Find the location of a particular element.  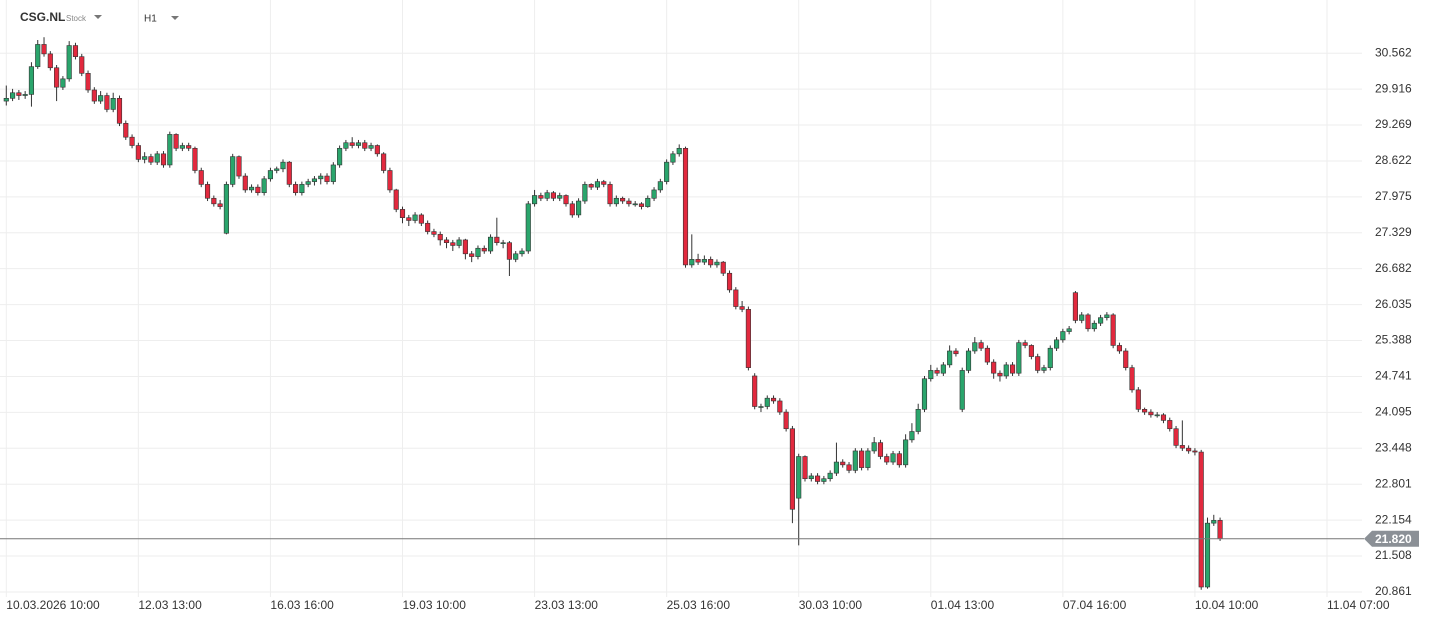

y-tick-label: 26.682 is located at coordinates (1393, 268).